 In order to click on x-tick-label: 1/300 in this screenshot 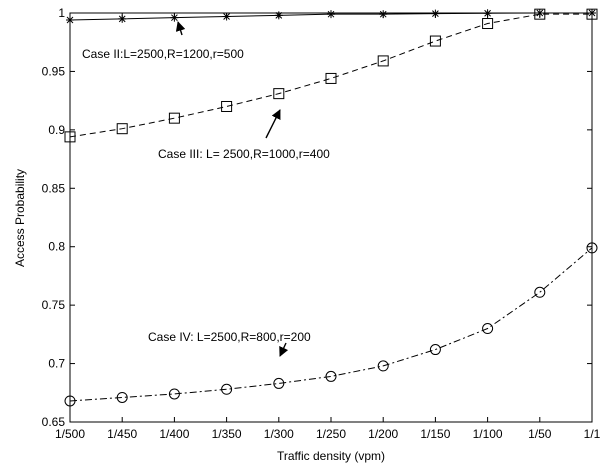, I will do `click(279, 434)`.